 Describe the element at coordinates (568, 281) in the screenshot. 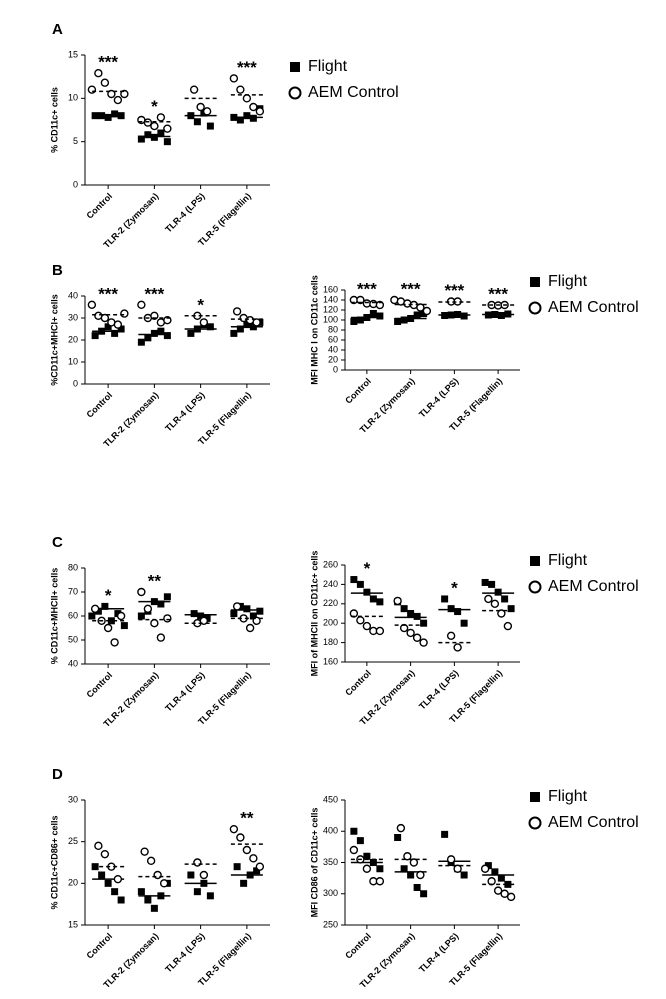

I see `legend-label: Flight` at that location.